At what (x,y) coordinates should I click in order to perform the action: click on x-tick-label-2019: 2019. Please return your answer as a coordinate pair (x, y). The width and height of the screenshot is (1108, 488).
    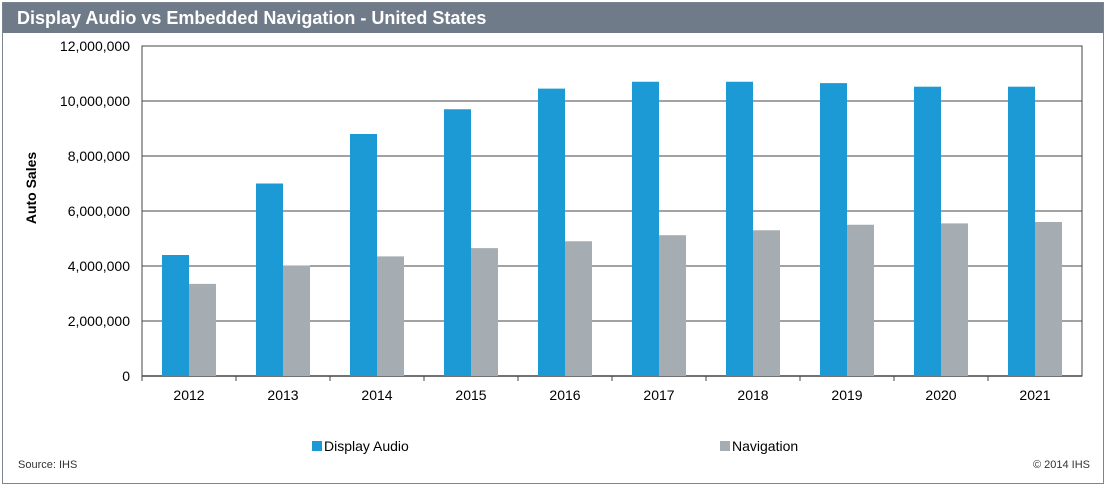
    Looking at the image, I should click on (846, 395).